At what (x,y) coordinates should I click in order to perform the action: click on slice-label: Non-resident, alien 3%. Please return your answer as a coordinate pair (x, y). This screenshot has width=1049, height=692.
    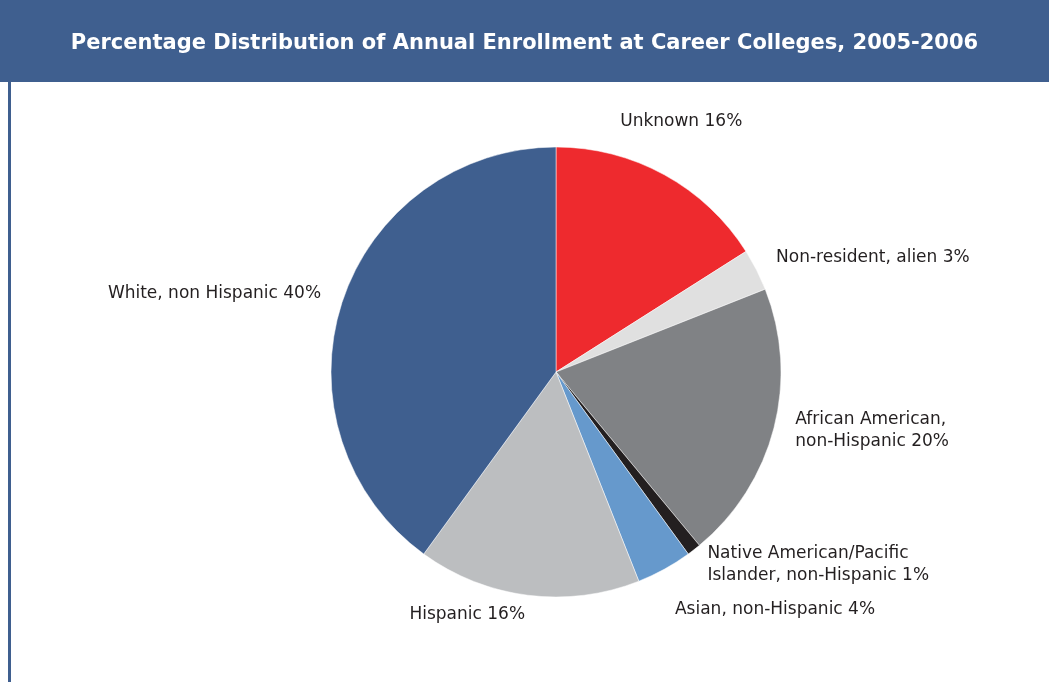
    Looking at the image, I should click on (873, 255).